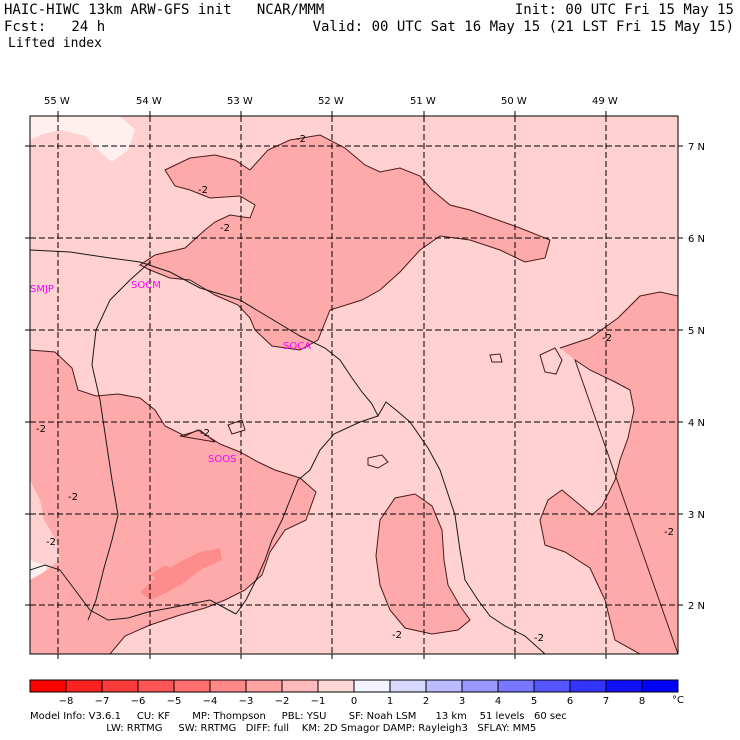  I want to click on lat-label: 2 N, so click(696, 606).